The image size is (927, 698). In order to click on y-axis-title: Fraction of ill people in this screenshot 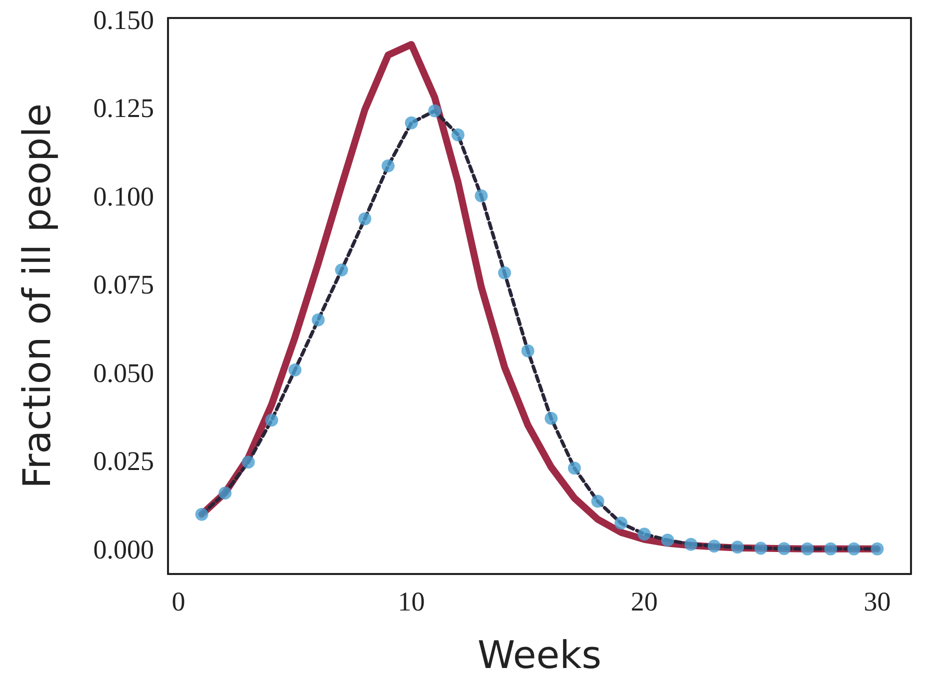, I will do `click(37, 296)`.